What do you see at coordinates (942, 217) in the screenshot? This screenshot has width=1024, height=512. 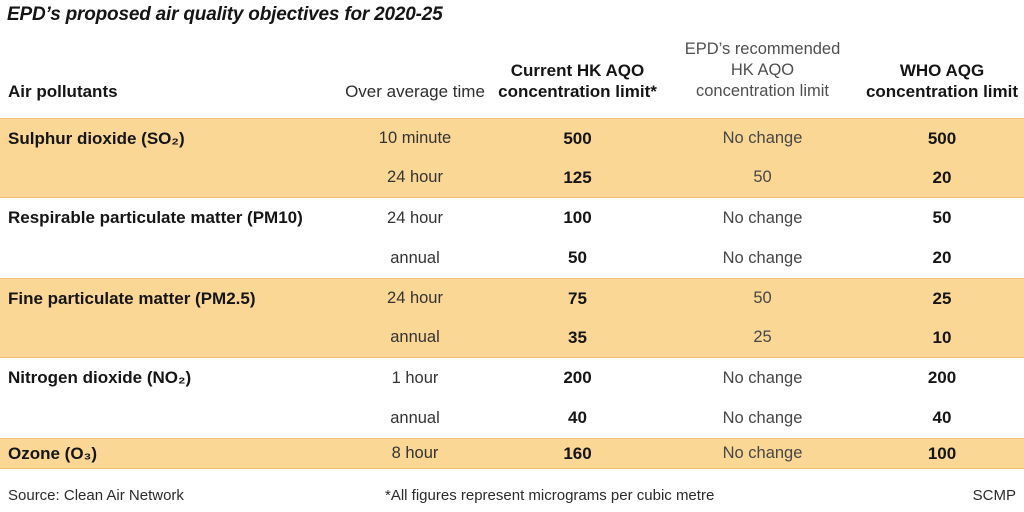 I see `who-limit-value: 50` at bounding box center [942, 217].